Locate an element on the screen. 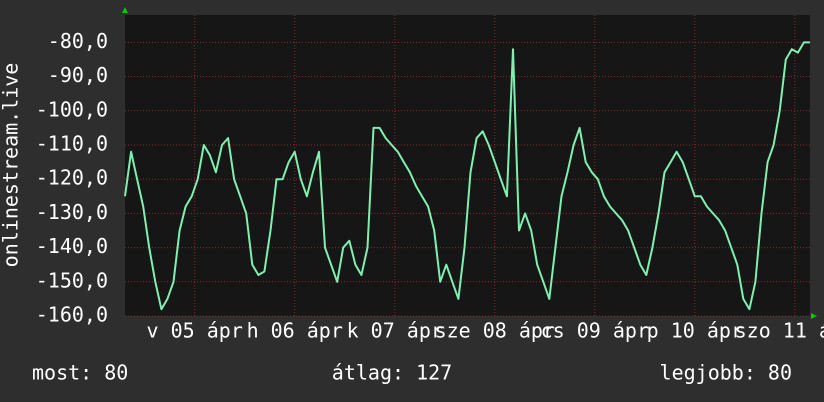 This screenshot has width=824, height=402. y-tick-label: -120,0 is located at coordinates (72, 178).